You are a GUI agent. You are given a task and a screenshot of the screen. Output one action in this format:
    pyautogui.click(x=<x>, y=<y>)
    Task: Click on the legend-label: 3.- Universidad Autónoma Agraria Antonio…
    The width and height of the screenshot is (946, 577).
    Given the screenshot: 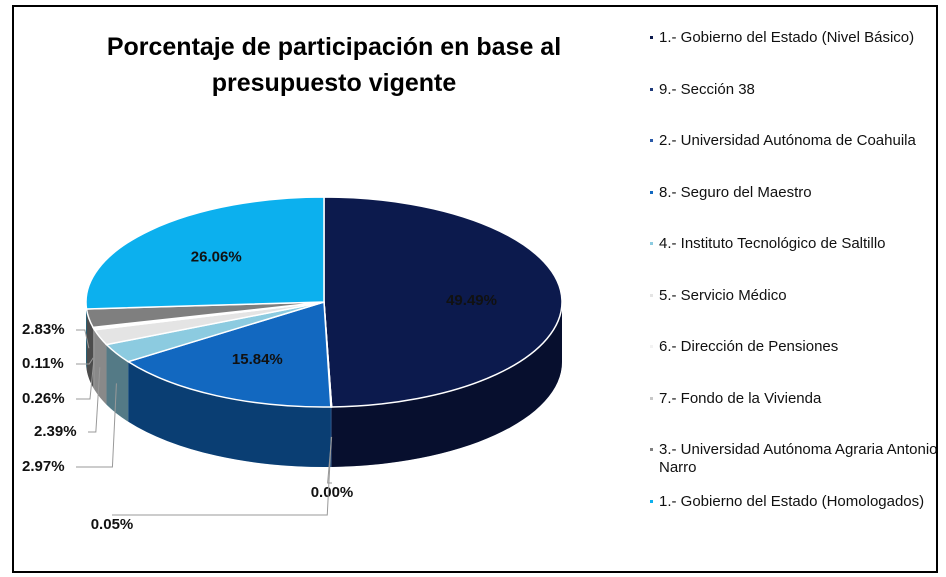 What is the action you would take?
    pyautogui.click(x=798, y=458)
    